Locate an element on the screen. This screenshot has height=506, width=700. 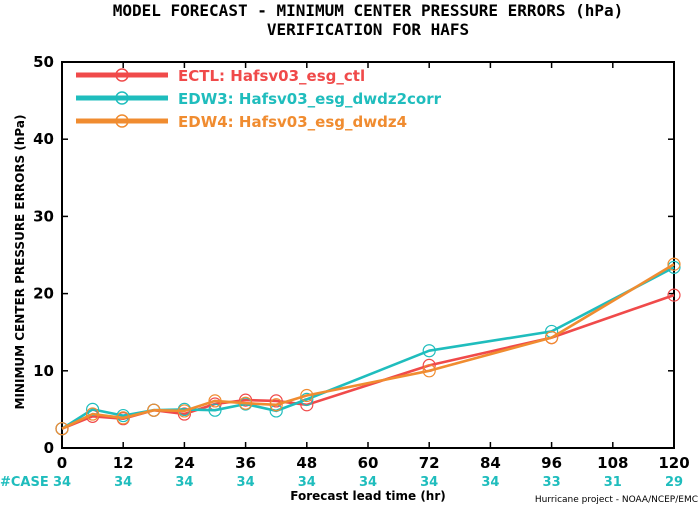
x-tick-label: 48 is located at coordinates (306, 463).